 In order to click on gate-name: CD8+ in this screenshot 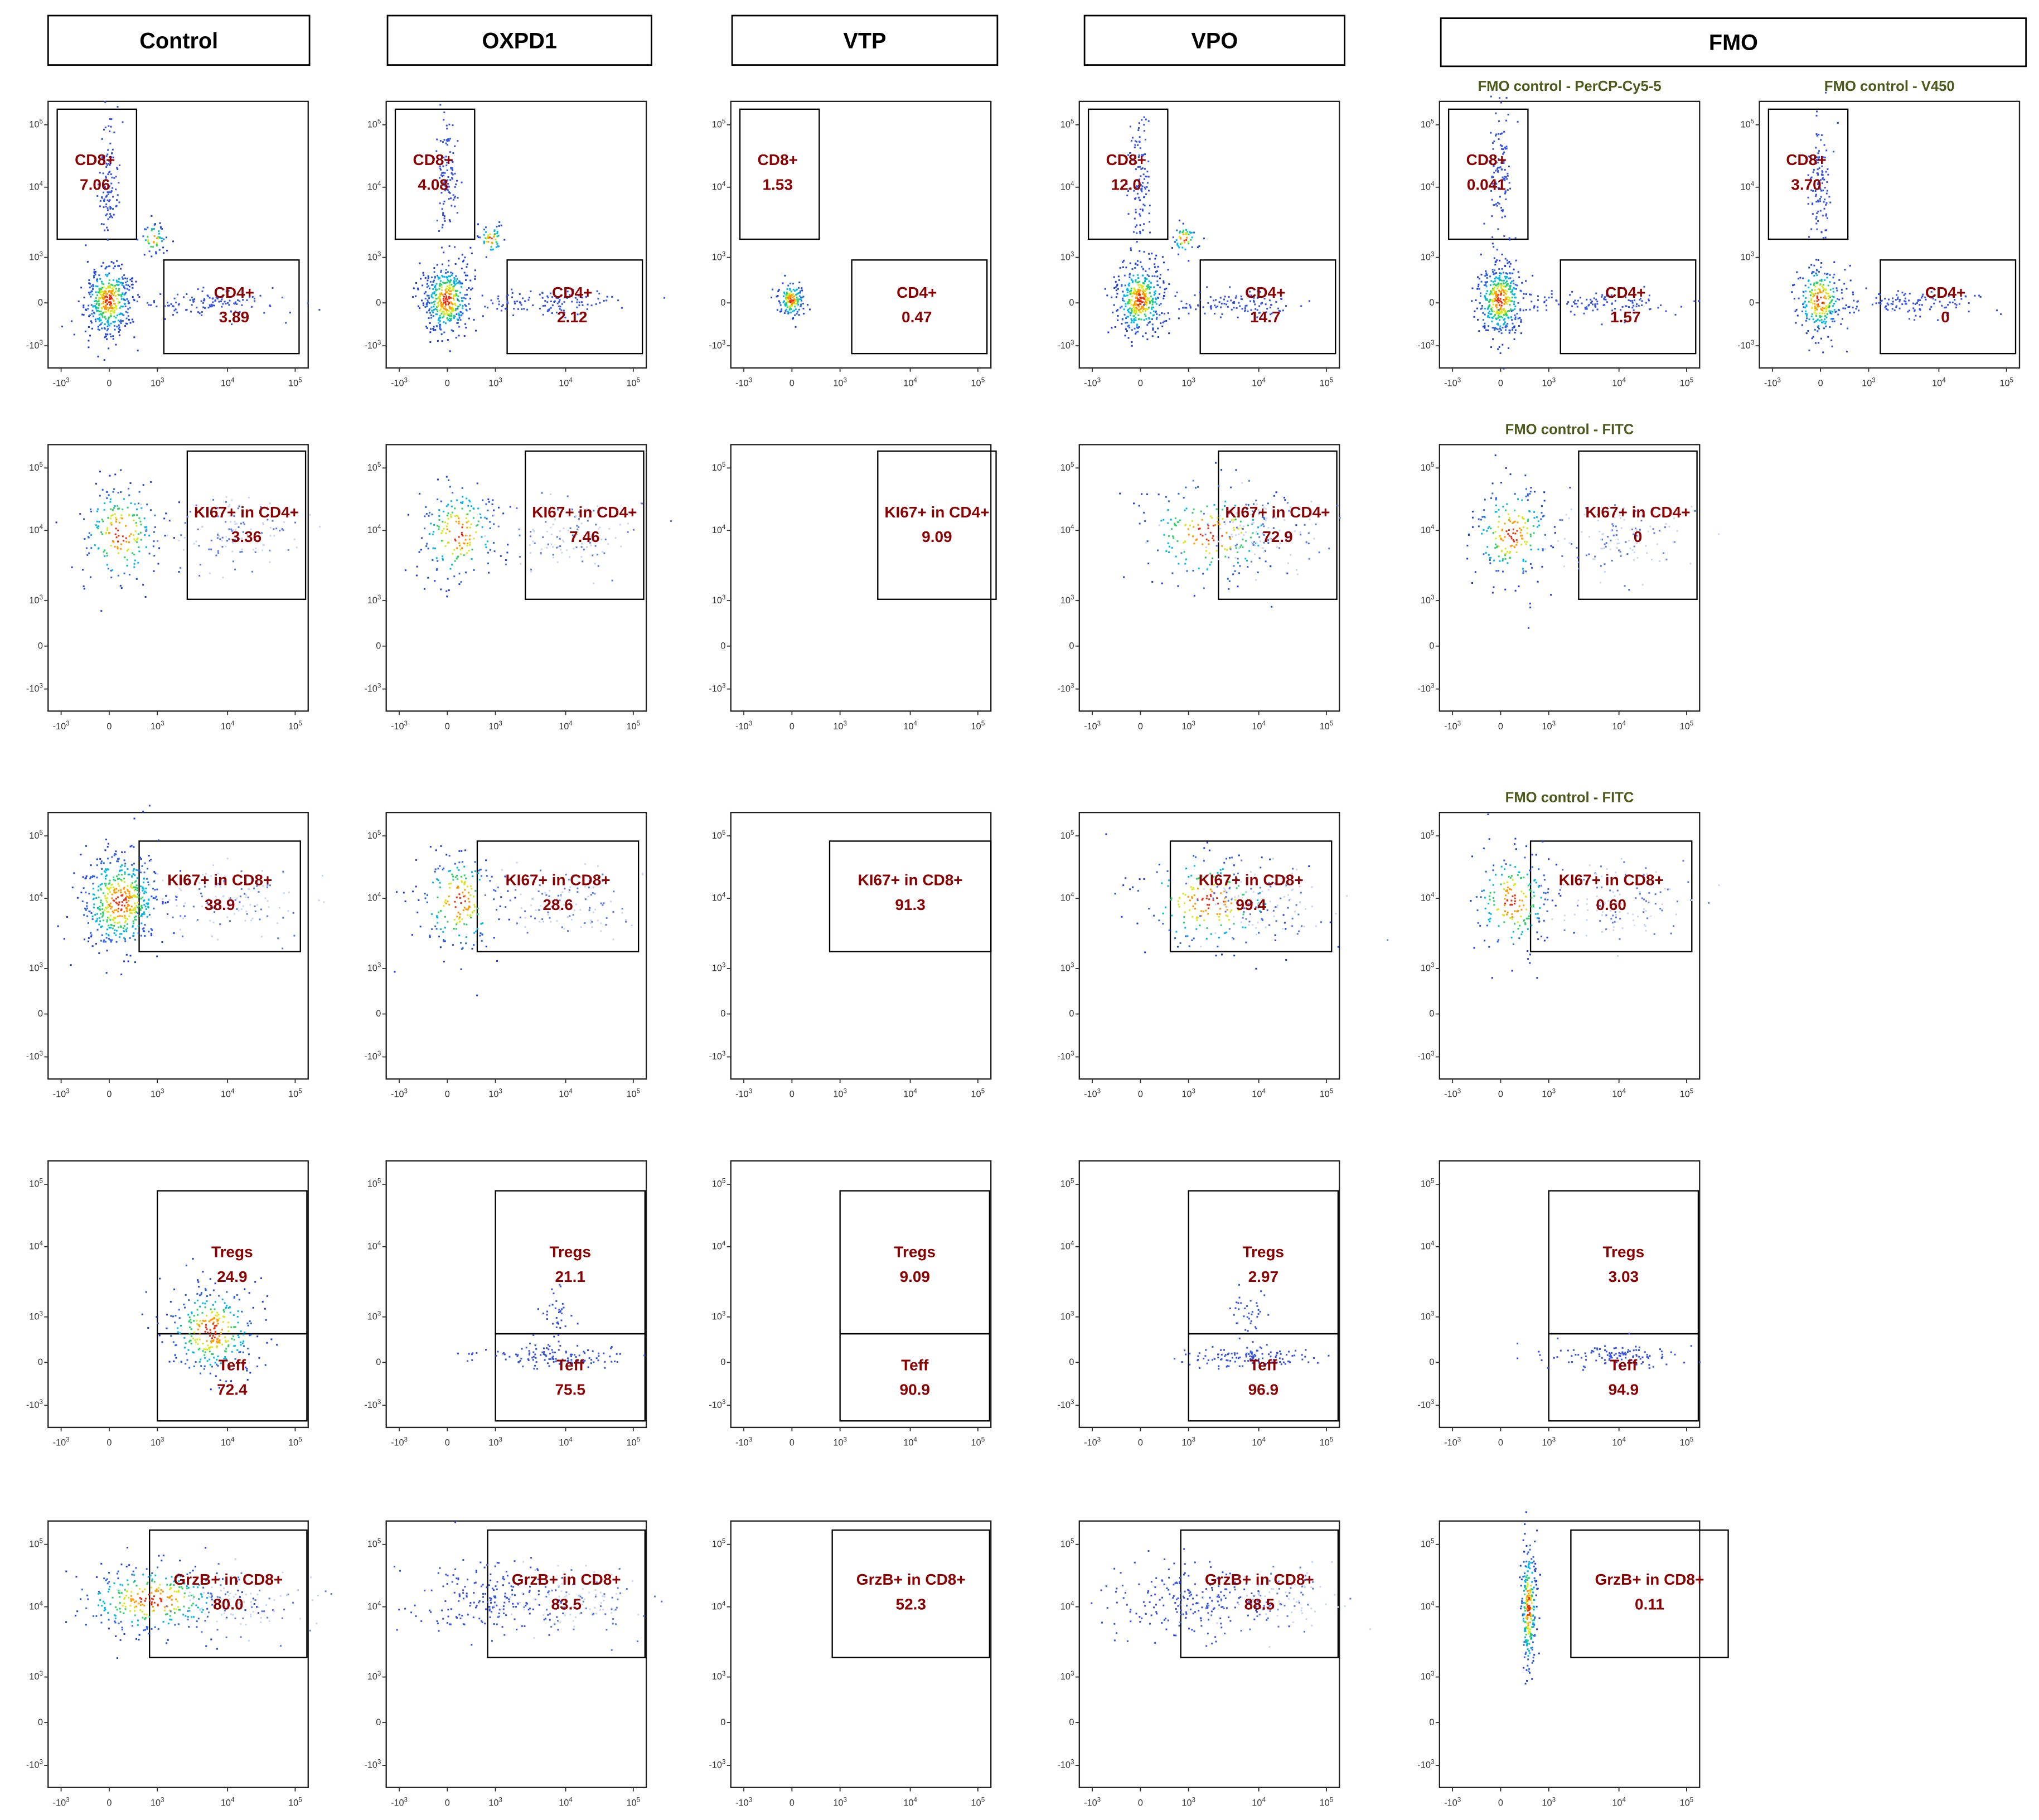, I will do `click(433, 160)`.